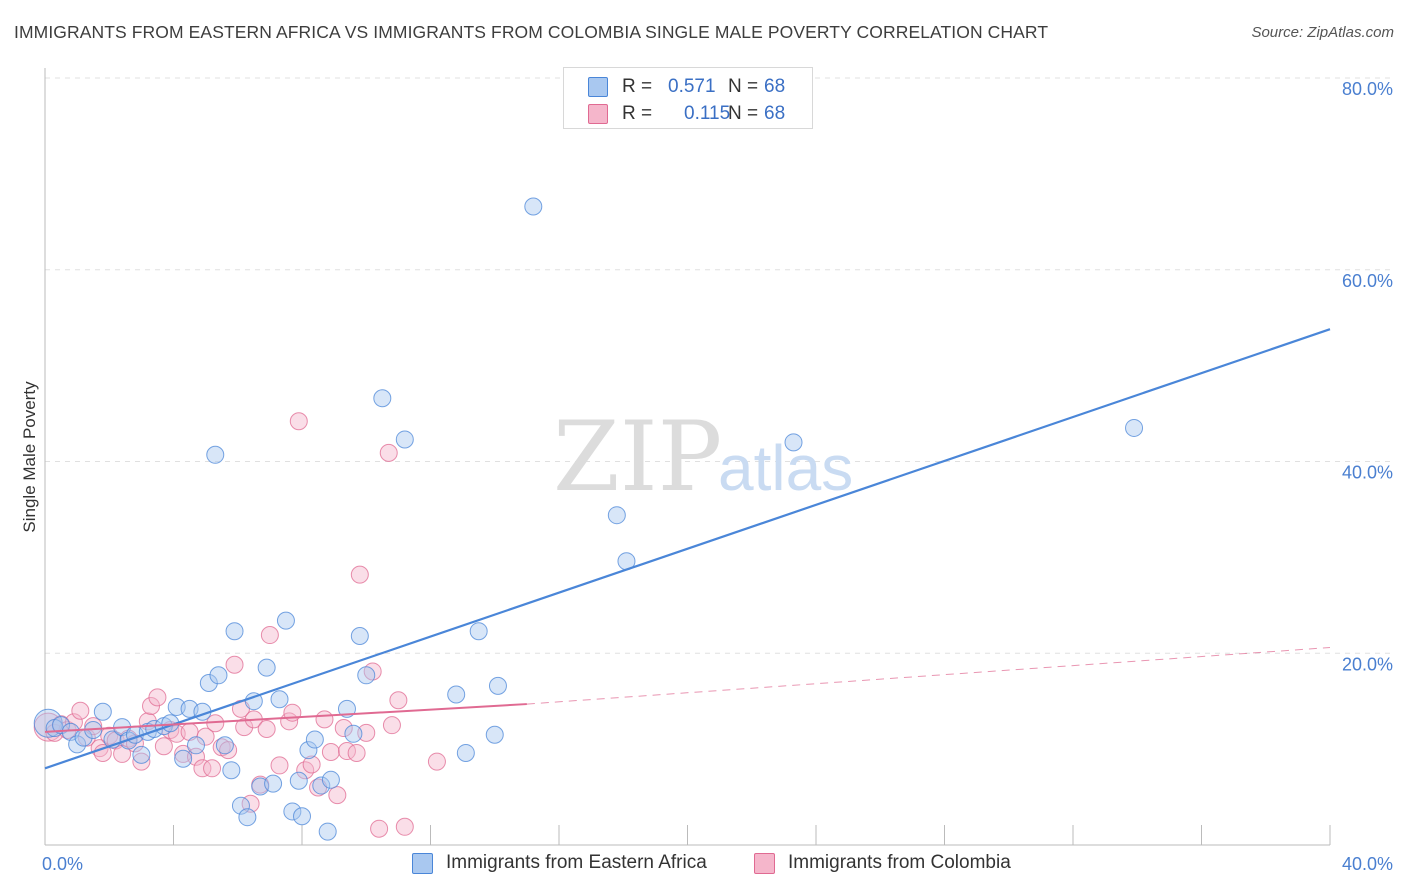 This screenshot has height=892, width=1406. What do you see at coordinates (62, 864) in the screenshot?
I see `x-tick-label: 0.0%` at bounding box center [62, 864].